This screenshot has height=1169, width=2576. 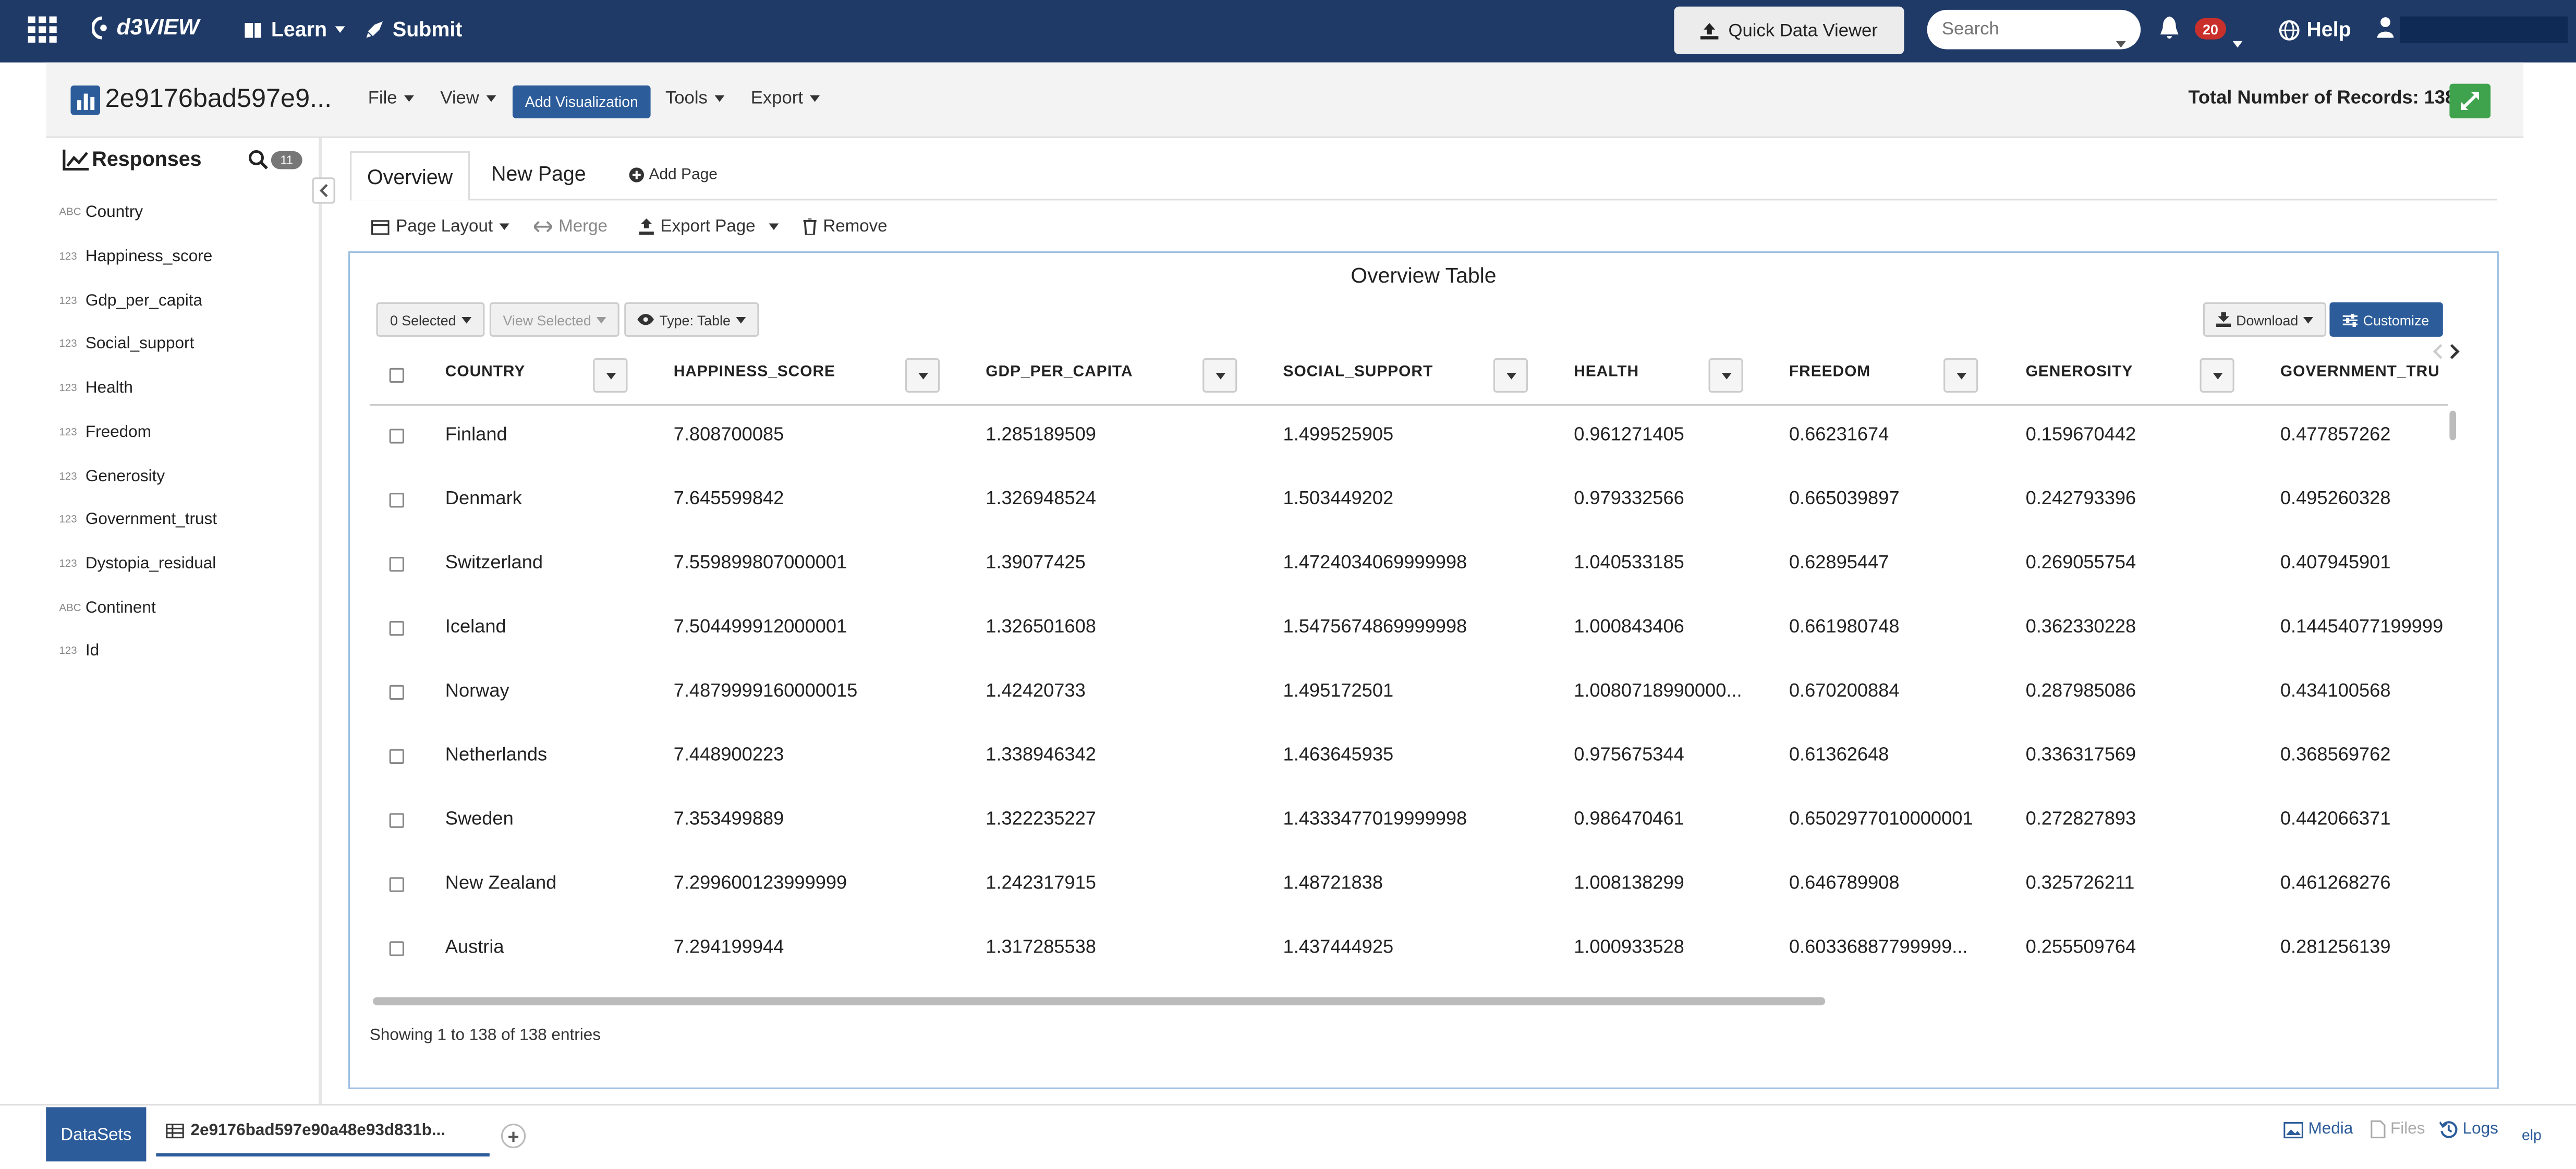 What do you see at coordinates (2455, 351) in the screenshot?
I see `scroll-right-icon` at bounding box center [2455, 351].